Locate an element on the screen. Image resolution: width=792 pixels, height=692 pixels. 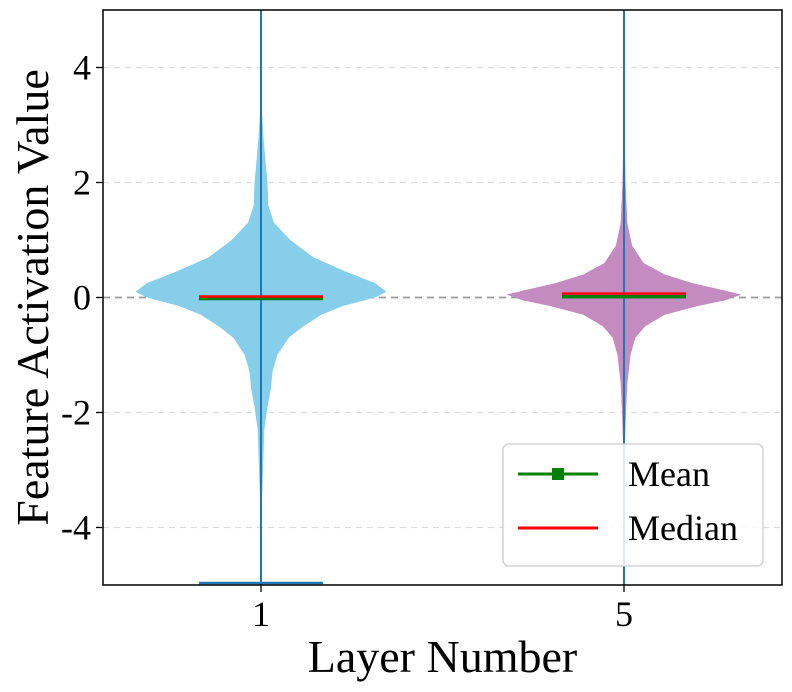
legend-label: Median is located at coordinates (683, 528).